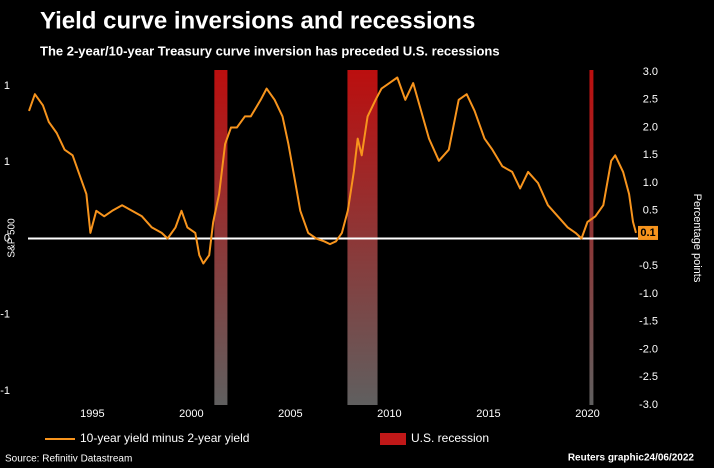 The width and height of the screenshot is (714, 468). What do you see at coordinates (648, 405) in the screenshot?
I see `y-tick-label: -3.0` at bounding box center [648, 405].